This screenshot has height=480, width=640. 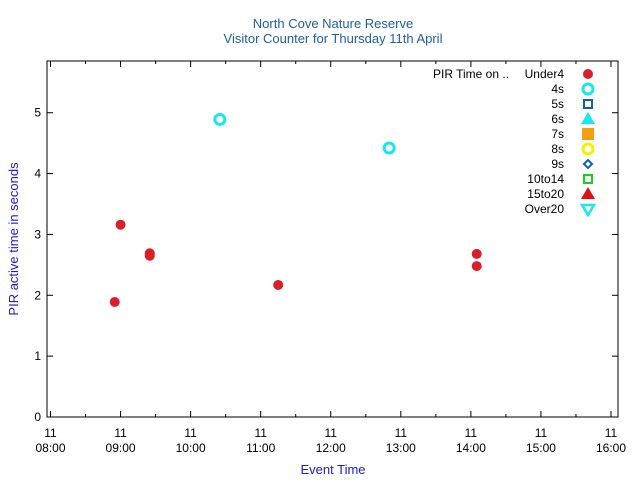 I want to click on y-tick-label: 1, so click(x=37, y=356).